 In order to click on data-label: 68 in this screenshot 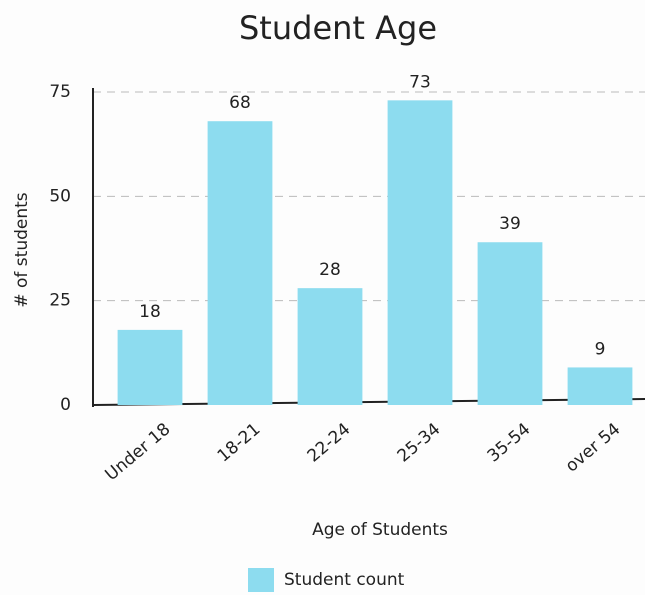, I will do `click(240, 103)`.